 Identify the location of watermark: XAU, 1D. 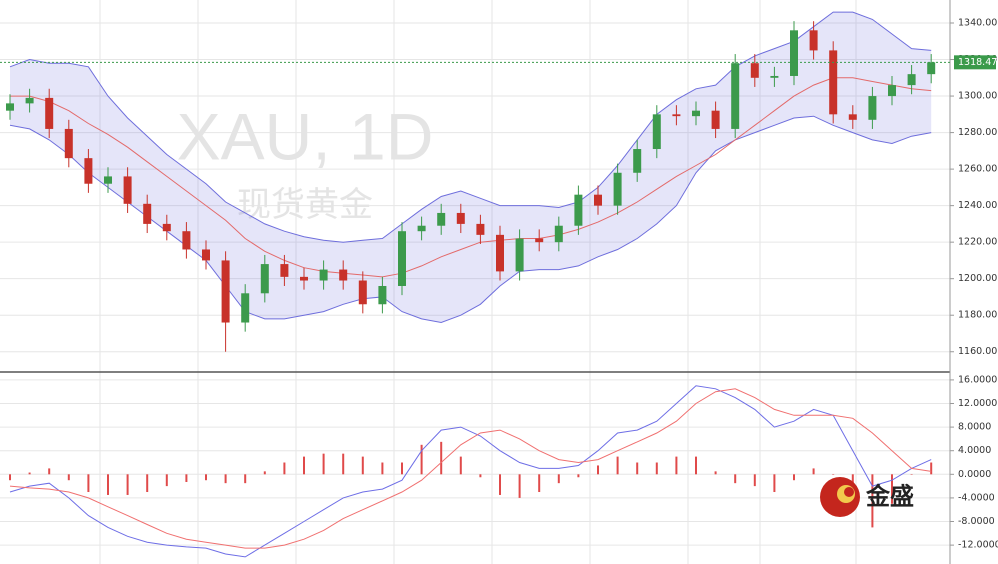
(305, 136).